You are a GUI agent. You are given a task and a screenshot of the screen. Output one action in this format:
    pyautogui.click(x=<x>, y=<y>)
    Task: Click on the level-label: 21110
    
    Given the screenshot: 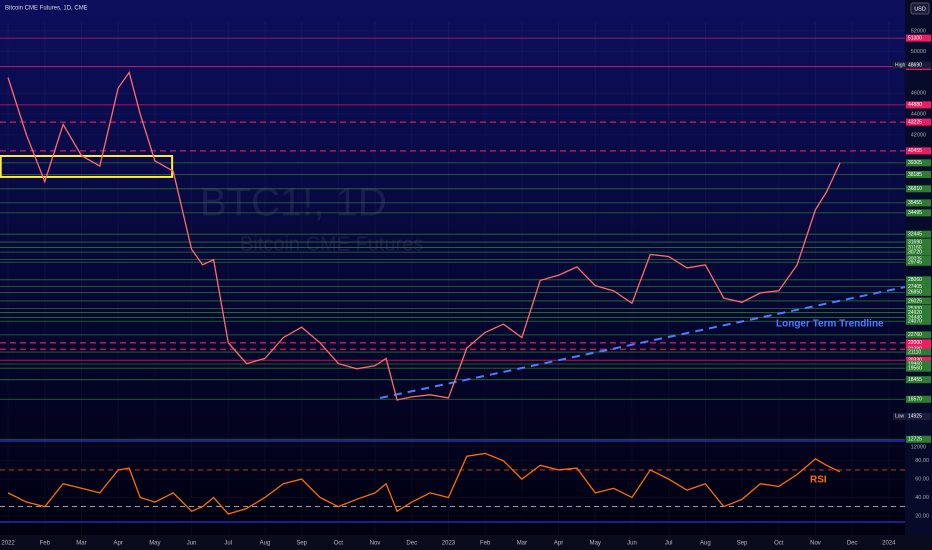 What is the action you would take?
    pyautogui.click(x=914, y=352)
    